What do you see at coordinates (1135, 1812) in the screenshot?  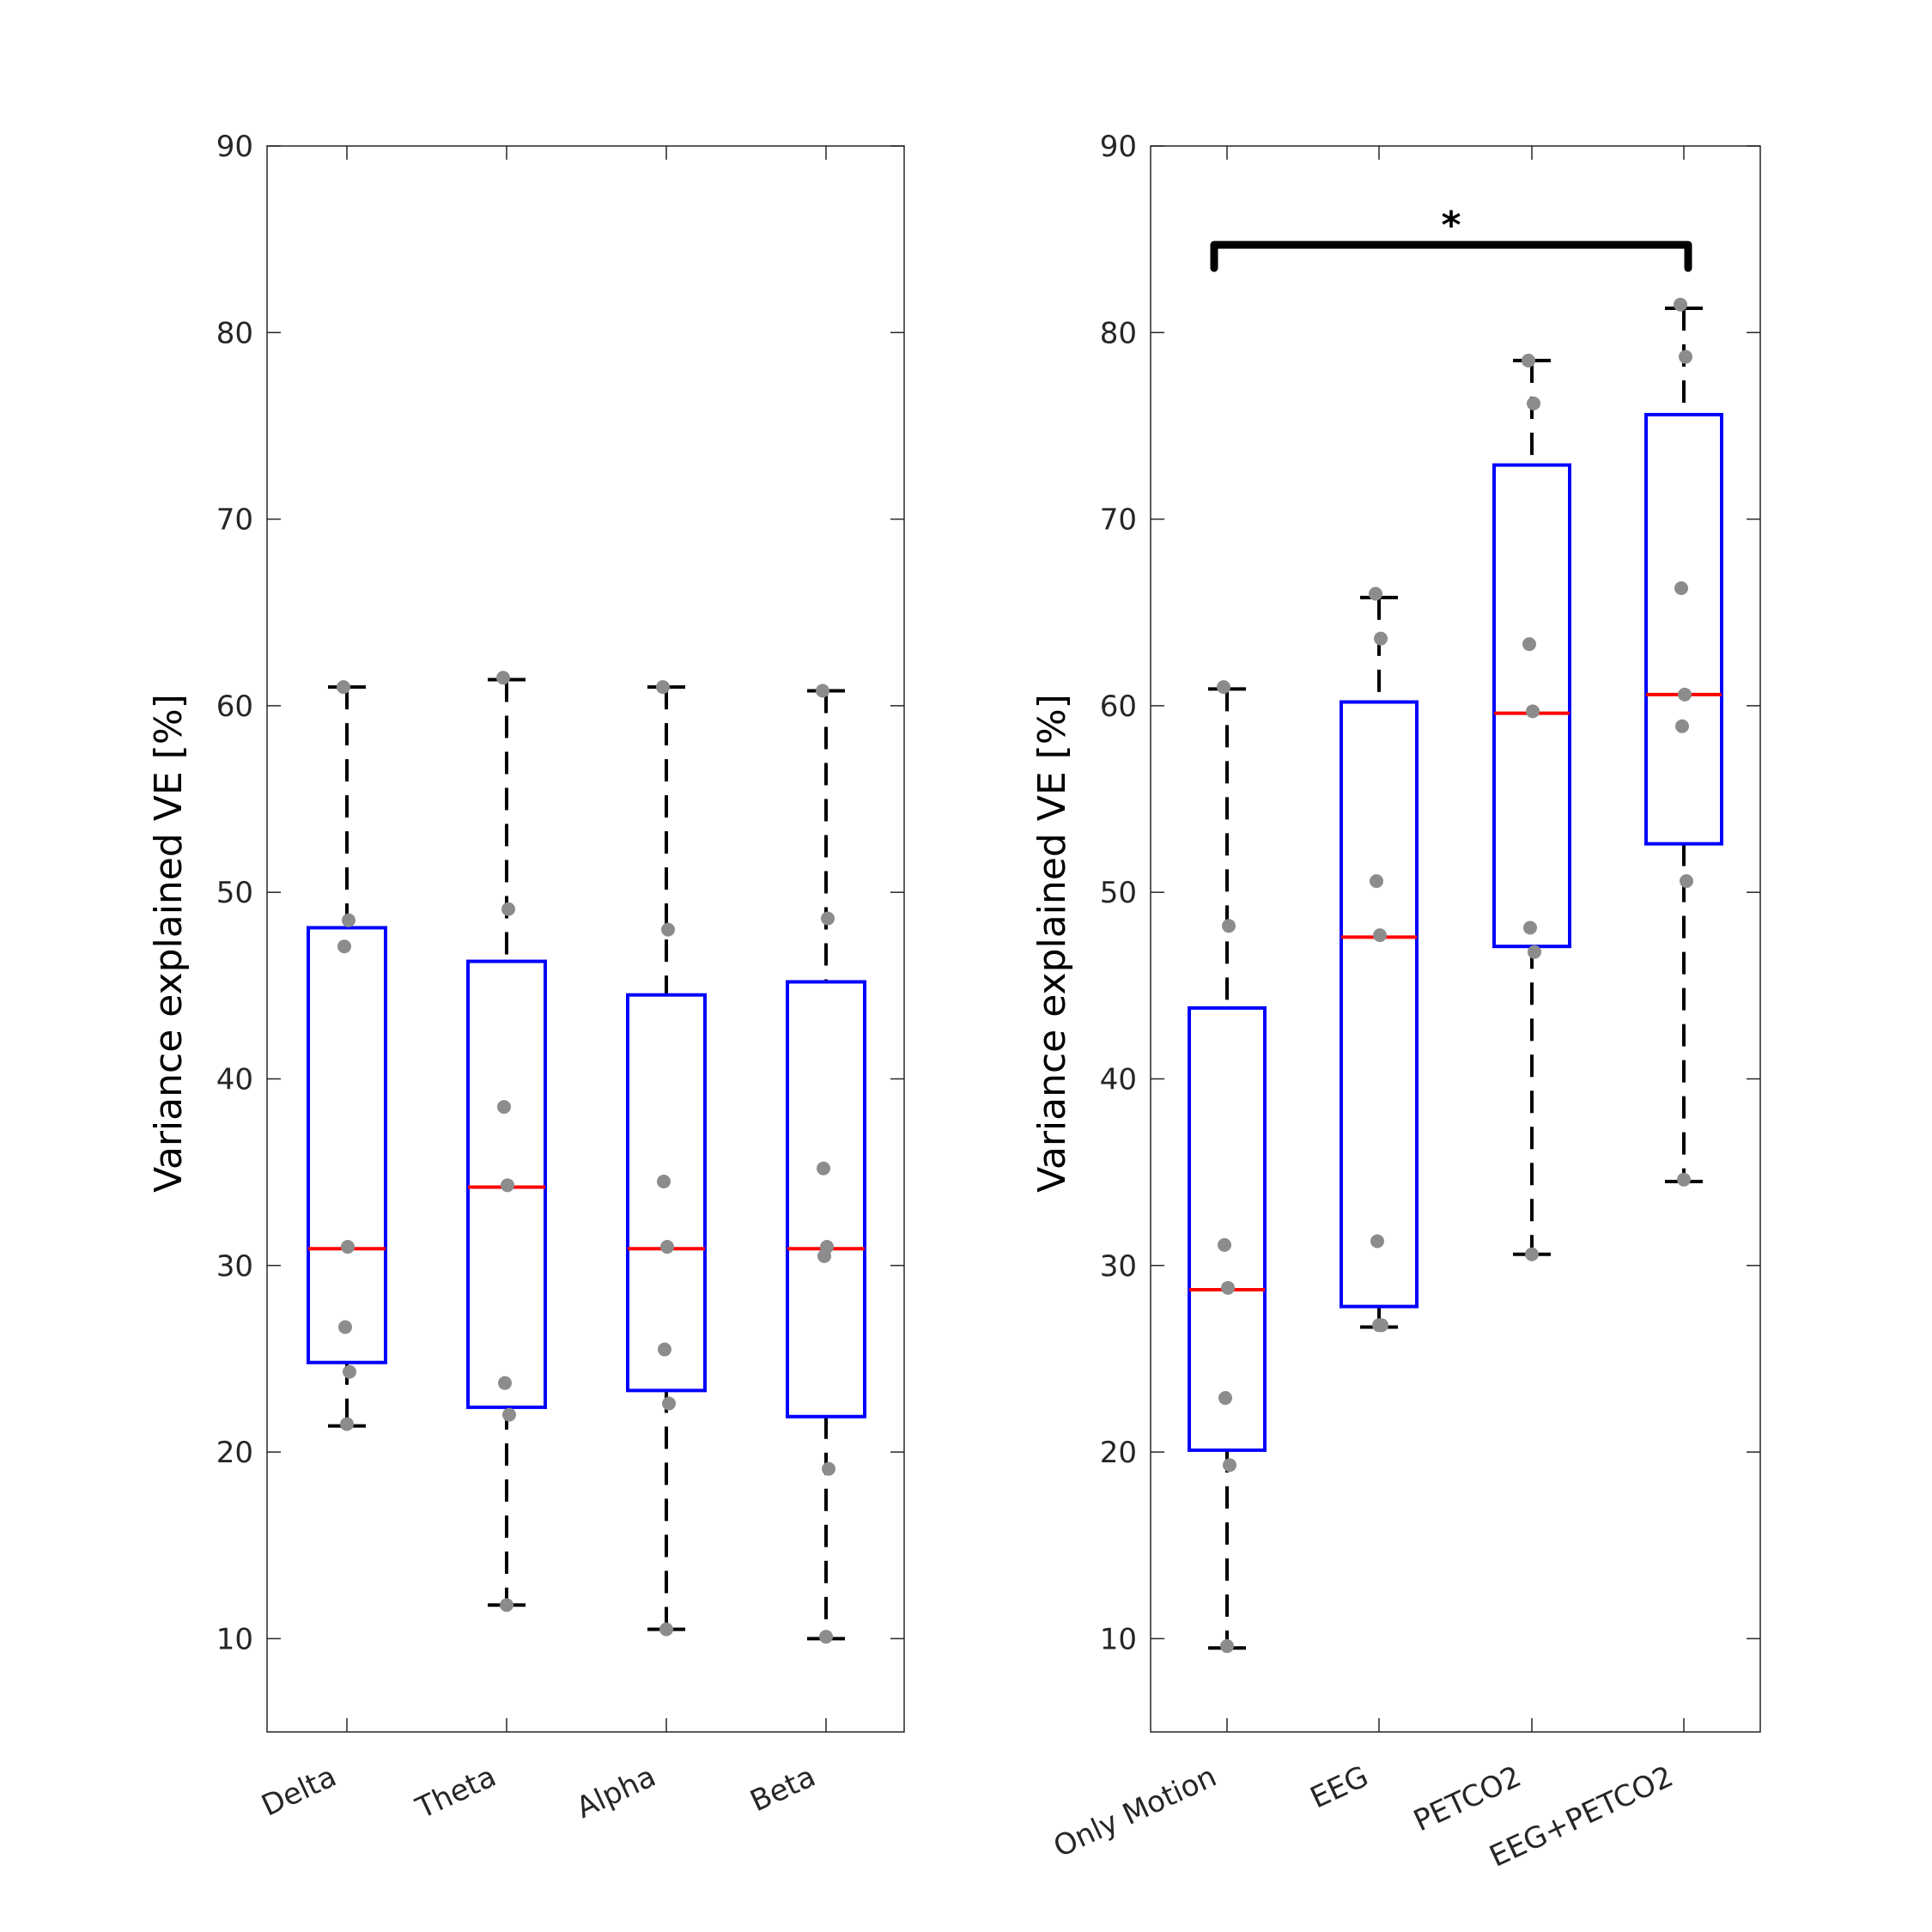 I see `right-category-label: Only Motion` at bounding box center [1135, 1812].